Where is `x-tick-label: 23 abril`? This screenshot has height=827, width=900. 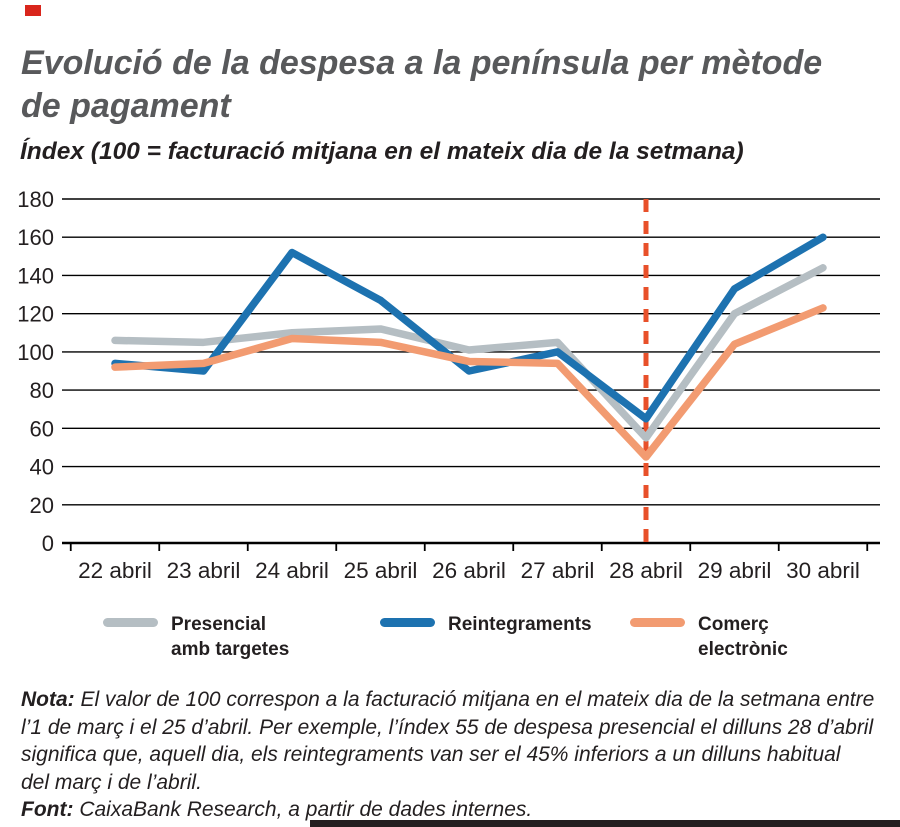
x-tick-label: 23 abril is located at coordinates (204, 570).